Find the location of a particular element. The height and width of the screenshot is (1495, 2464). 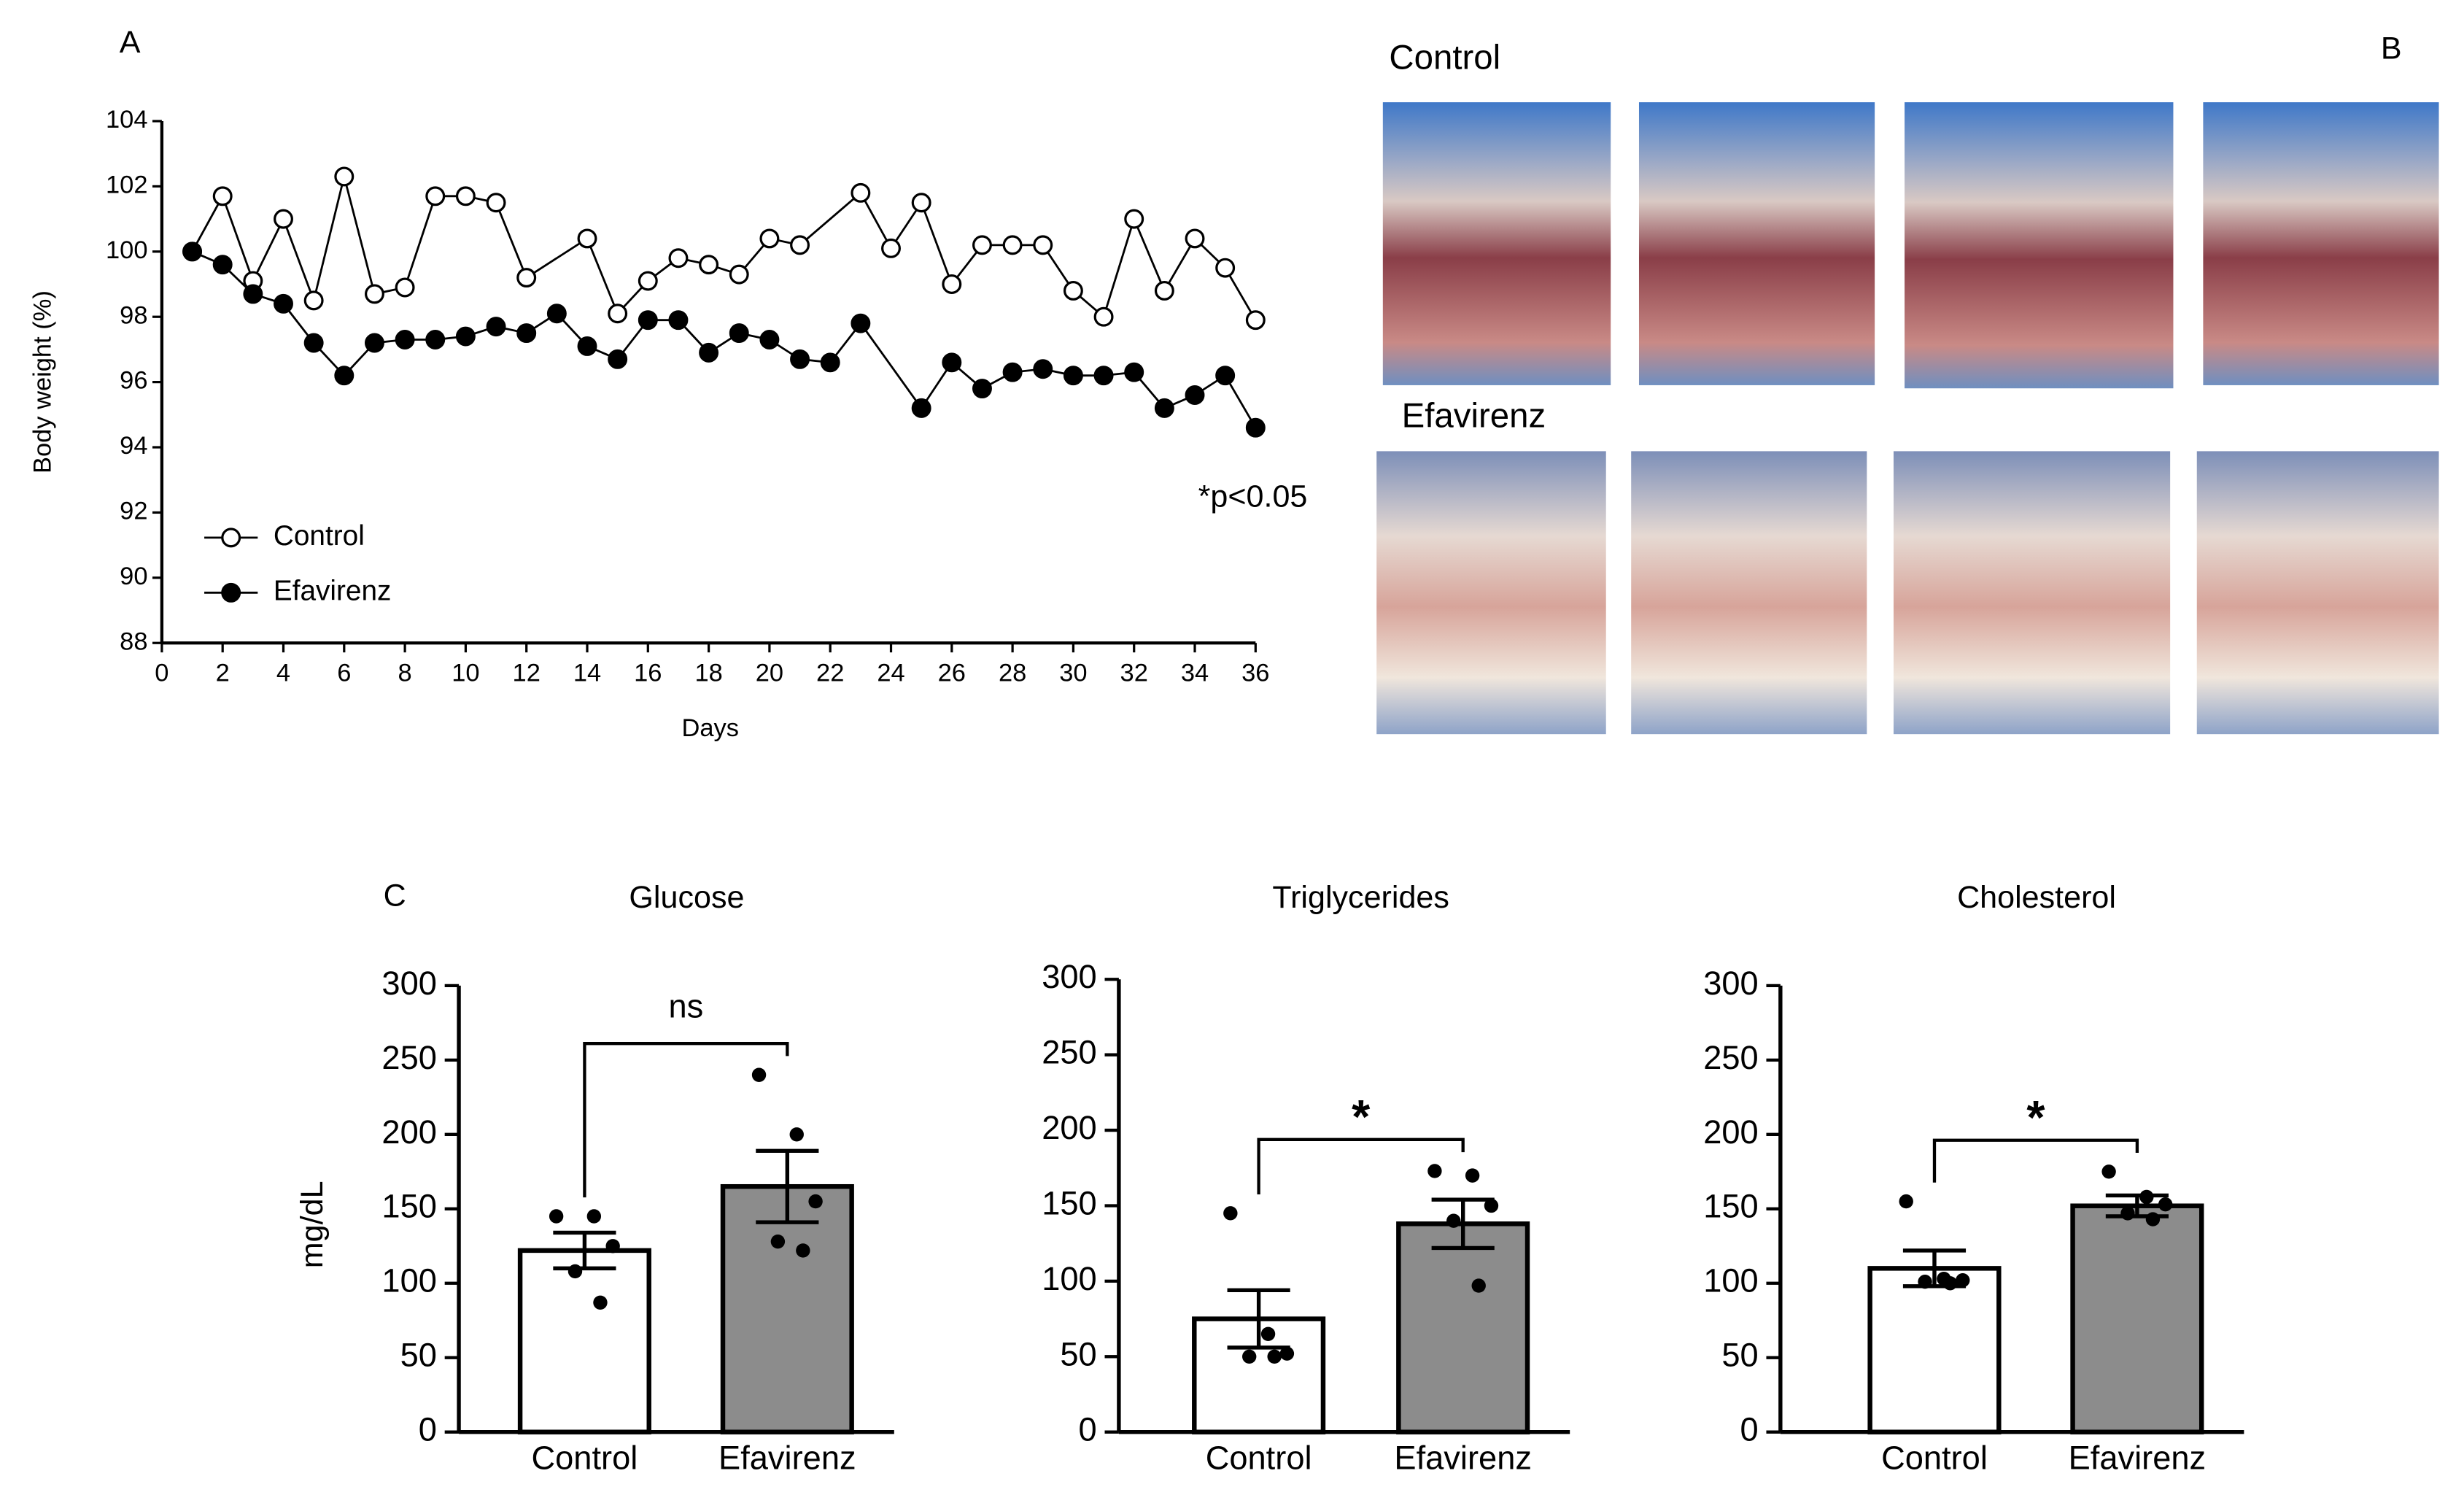

y-tick-label: 96 is located at coordinates (134, 381).